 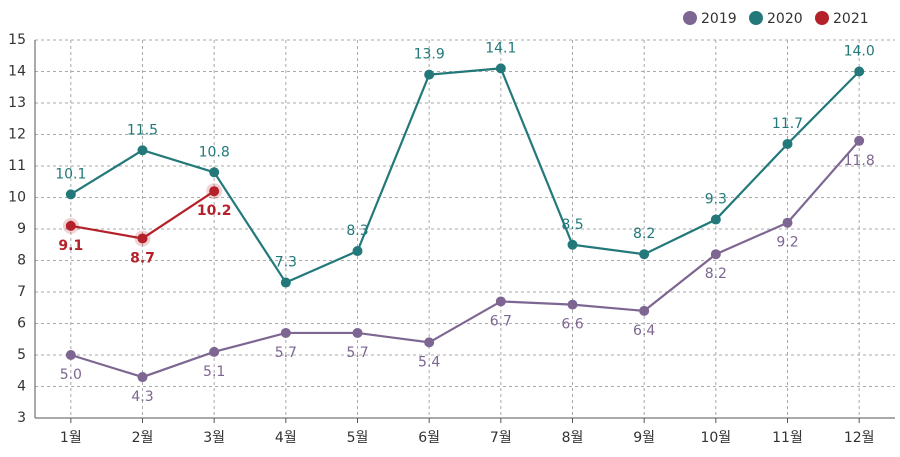 What do you see at coordinates (851, 19) in the screenshot?
I see `legend-label: 2021` at bounding box center [851, 19].